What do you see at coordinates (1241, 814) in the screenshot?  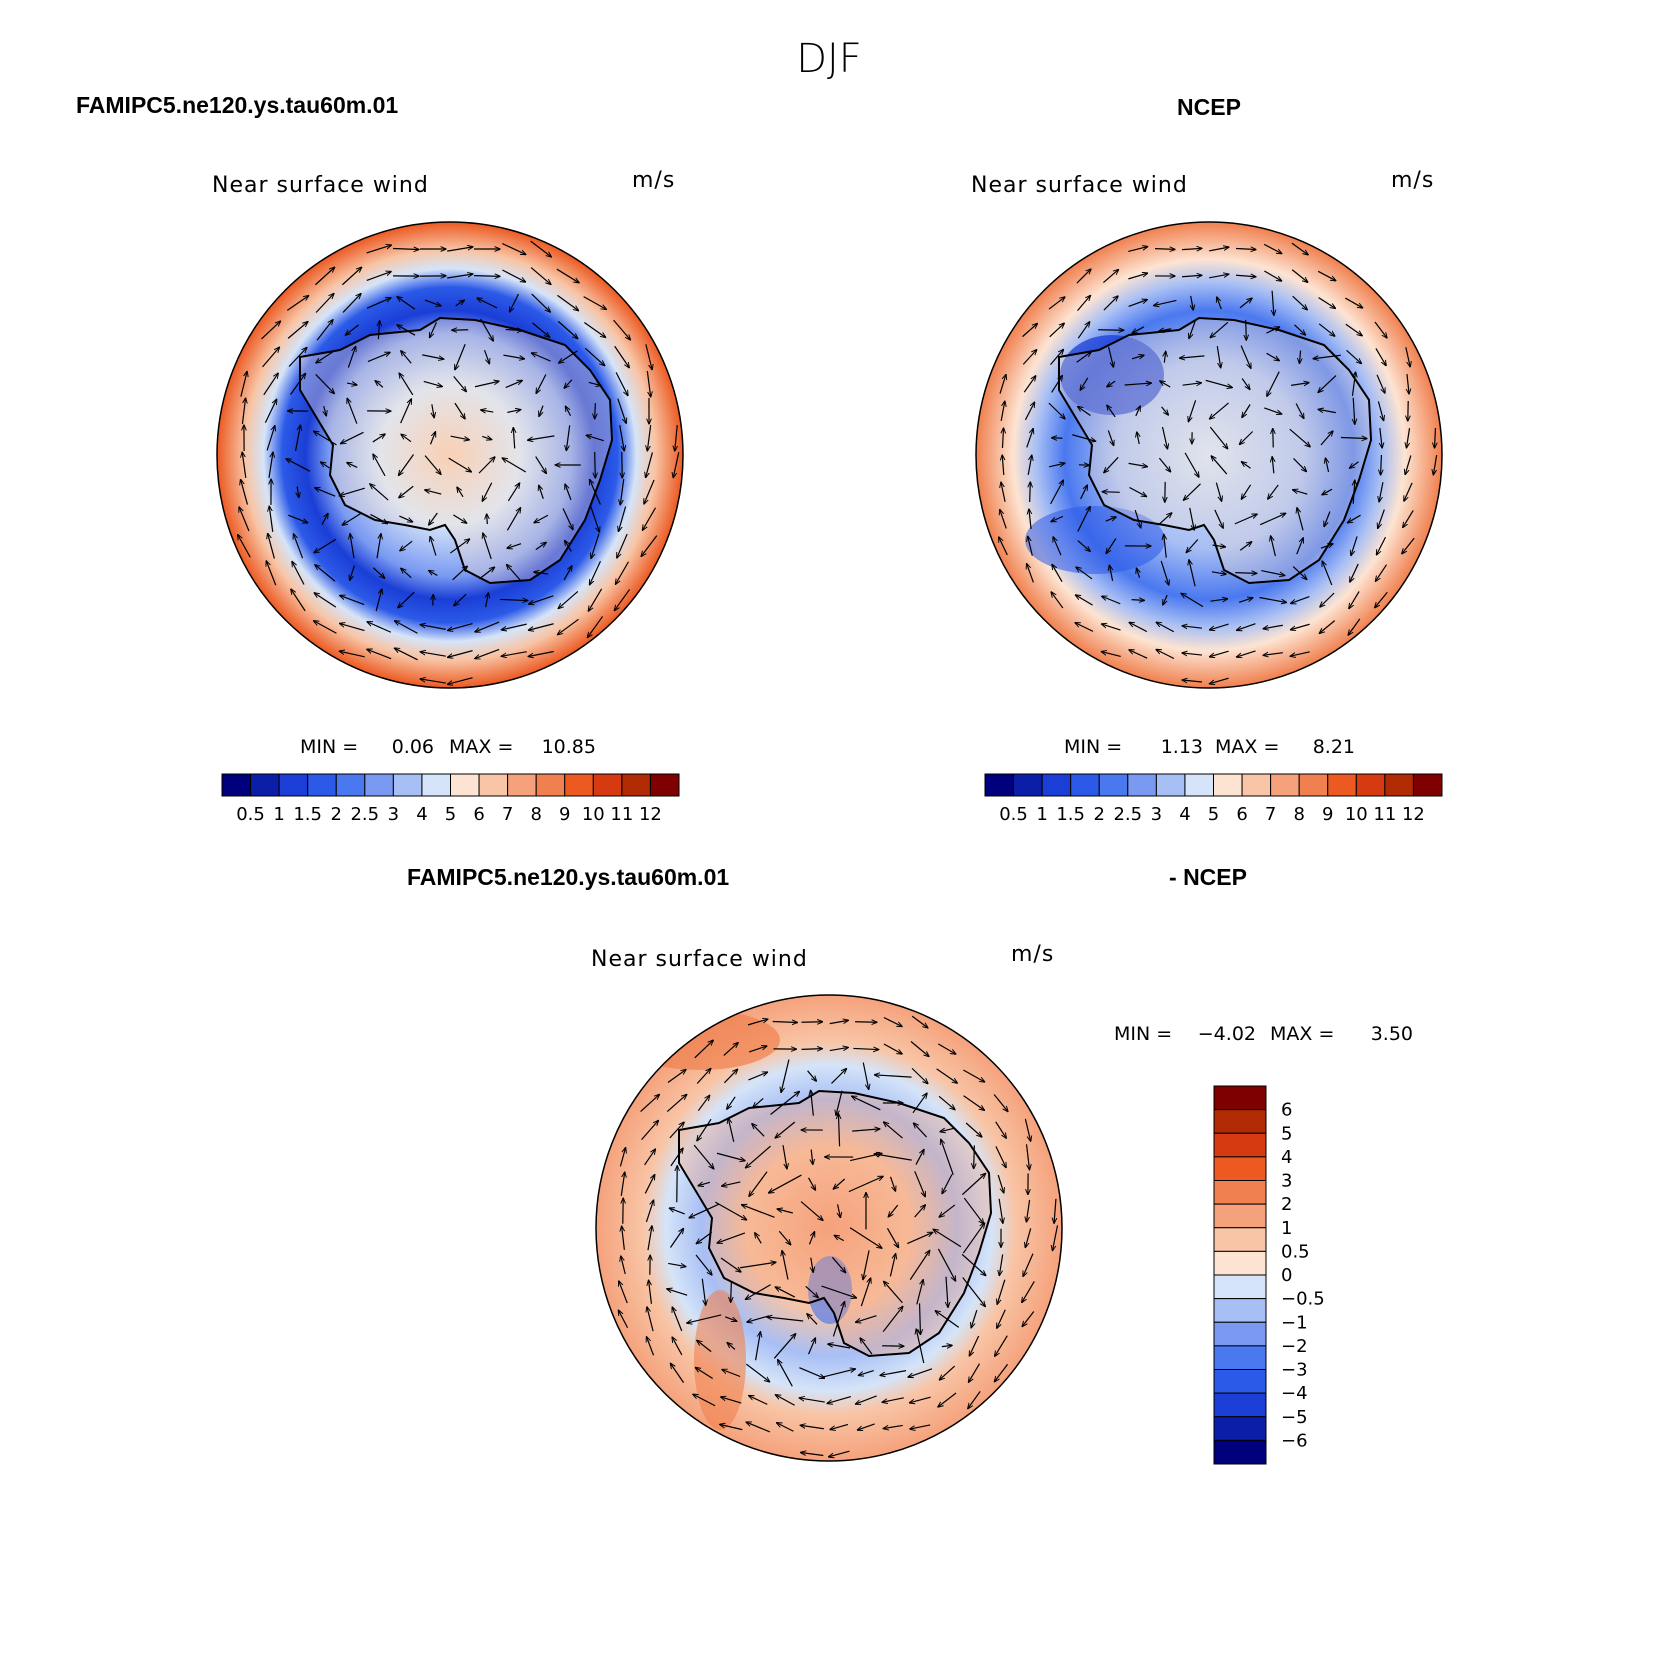 I see `colorbar-tick-label: 6` at bounding box center [1241, 814].